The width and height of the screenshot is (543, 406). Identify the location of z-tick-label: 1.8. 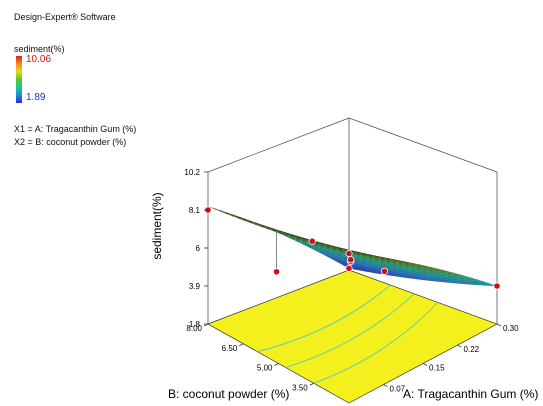
(195, 324).